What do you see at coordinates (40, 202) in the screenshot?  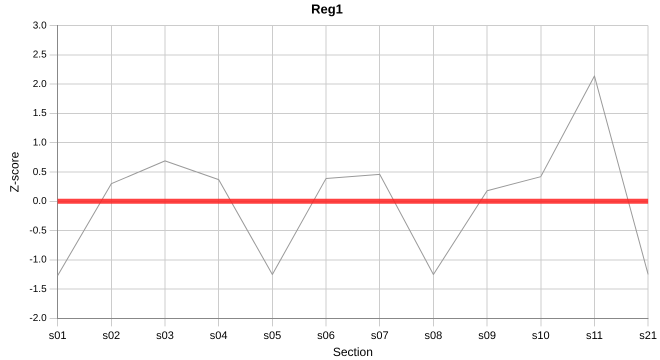 I see `y-tick-label: 0.0` at bounding box center [40, 202].